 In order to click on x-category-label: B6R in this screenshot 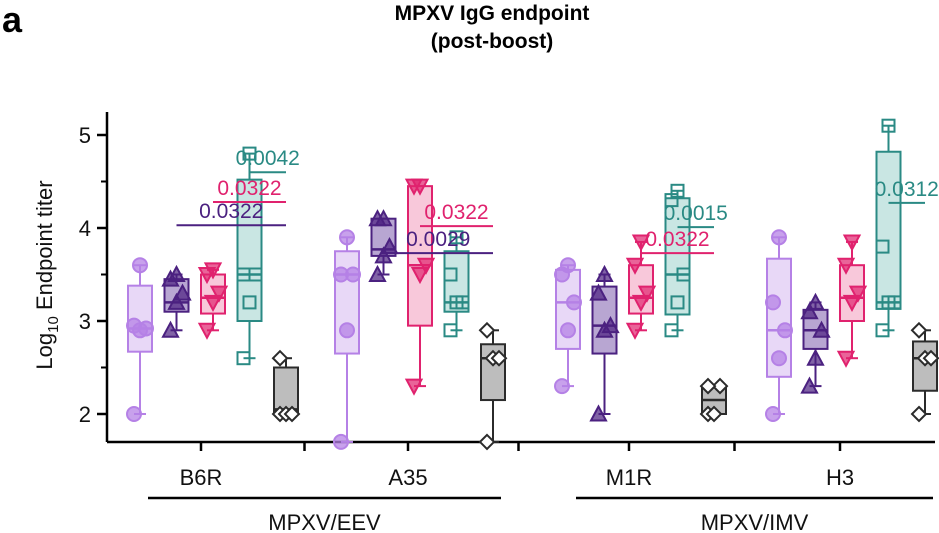, I will do `click(201, 477)`.